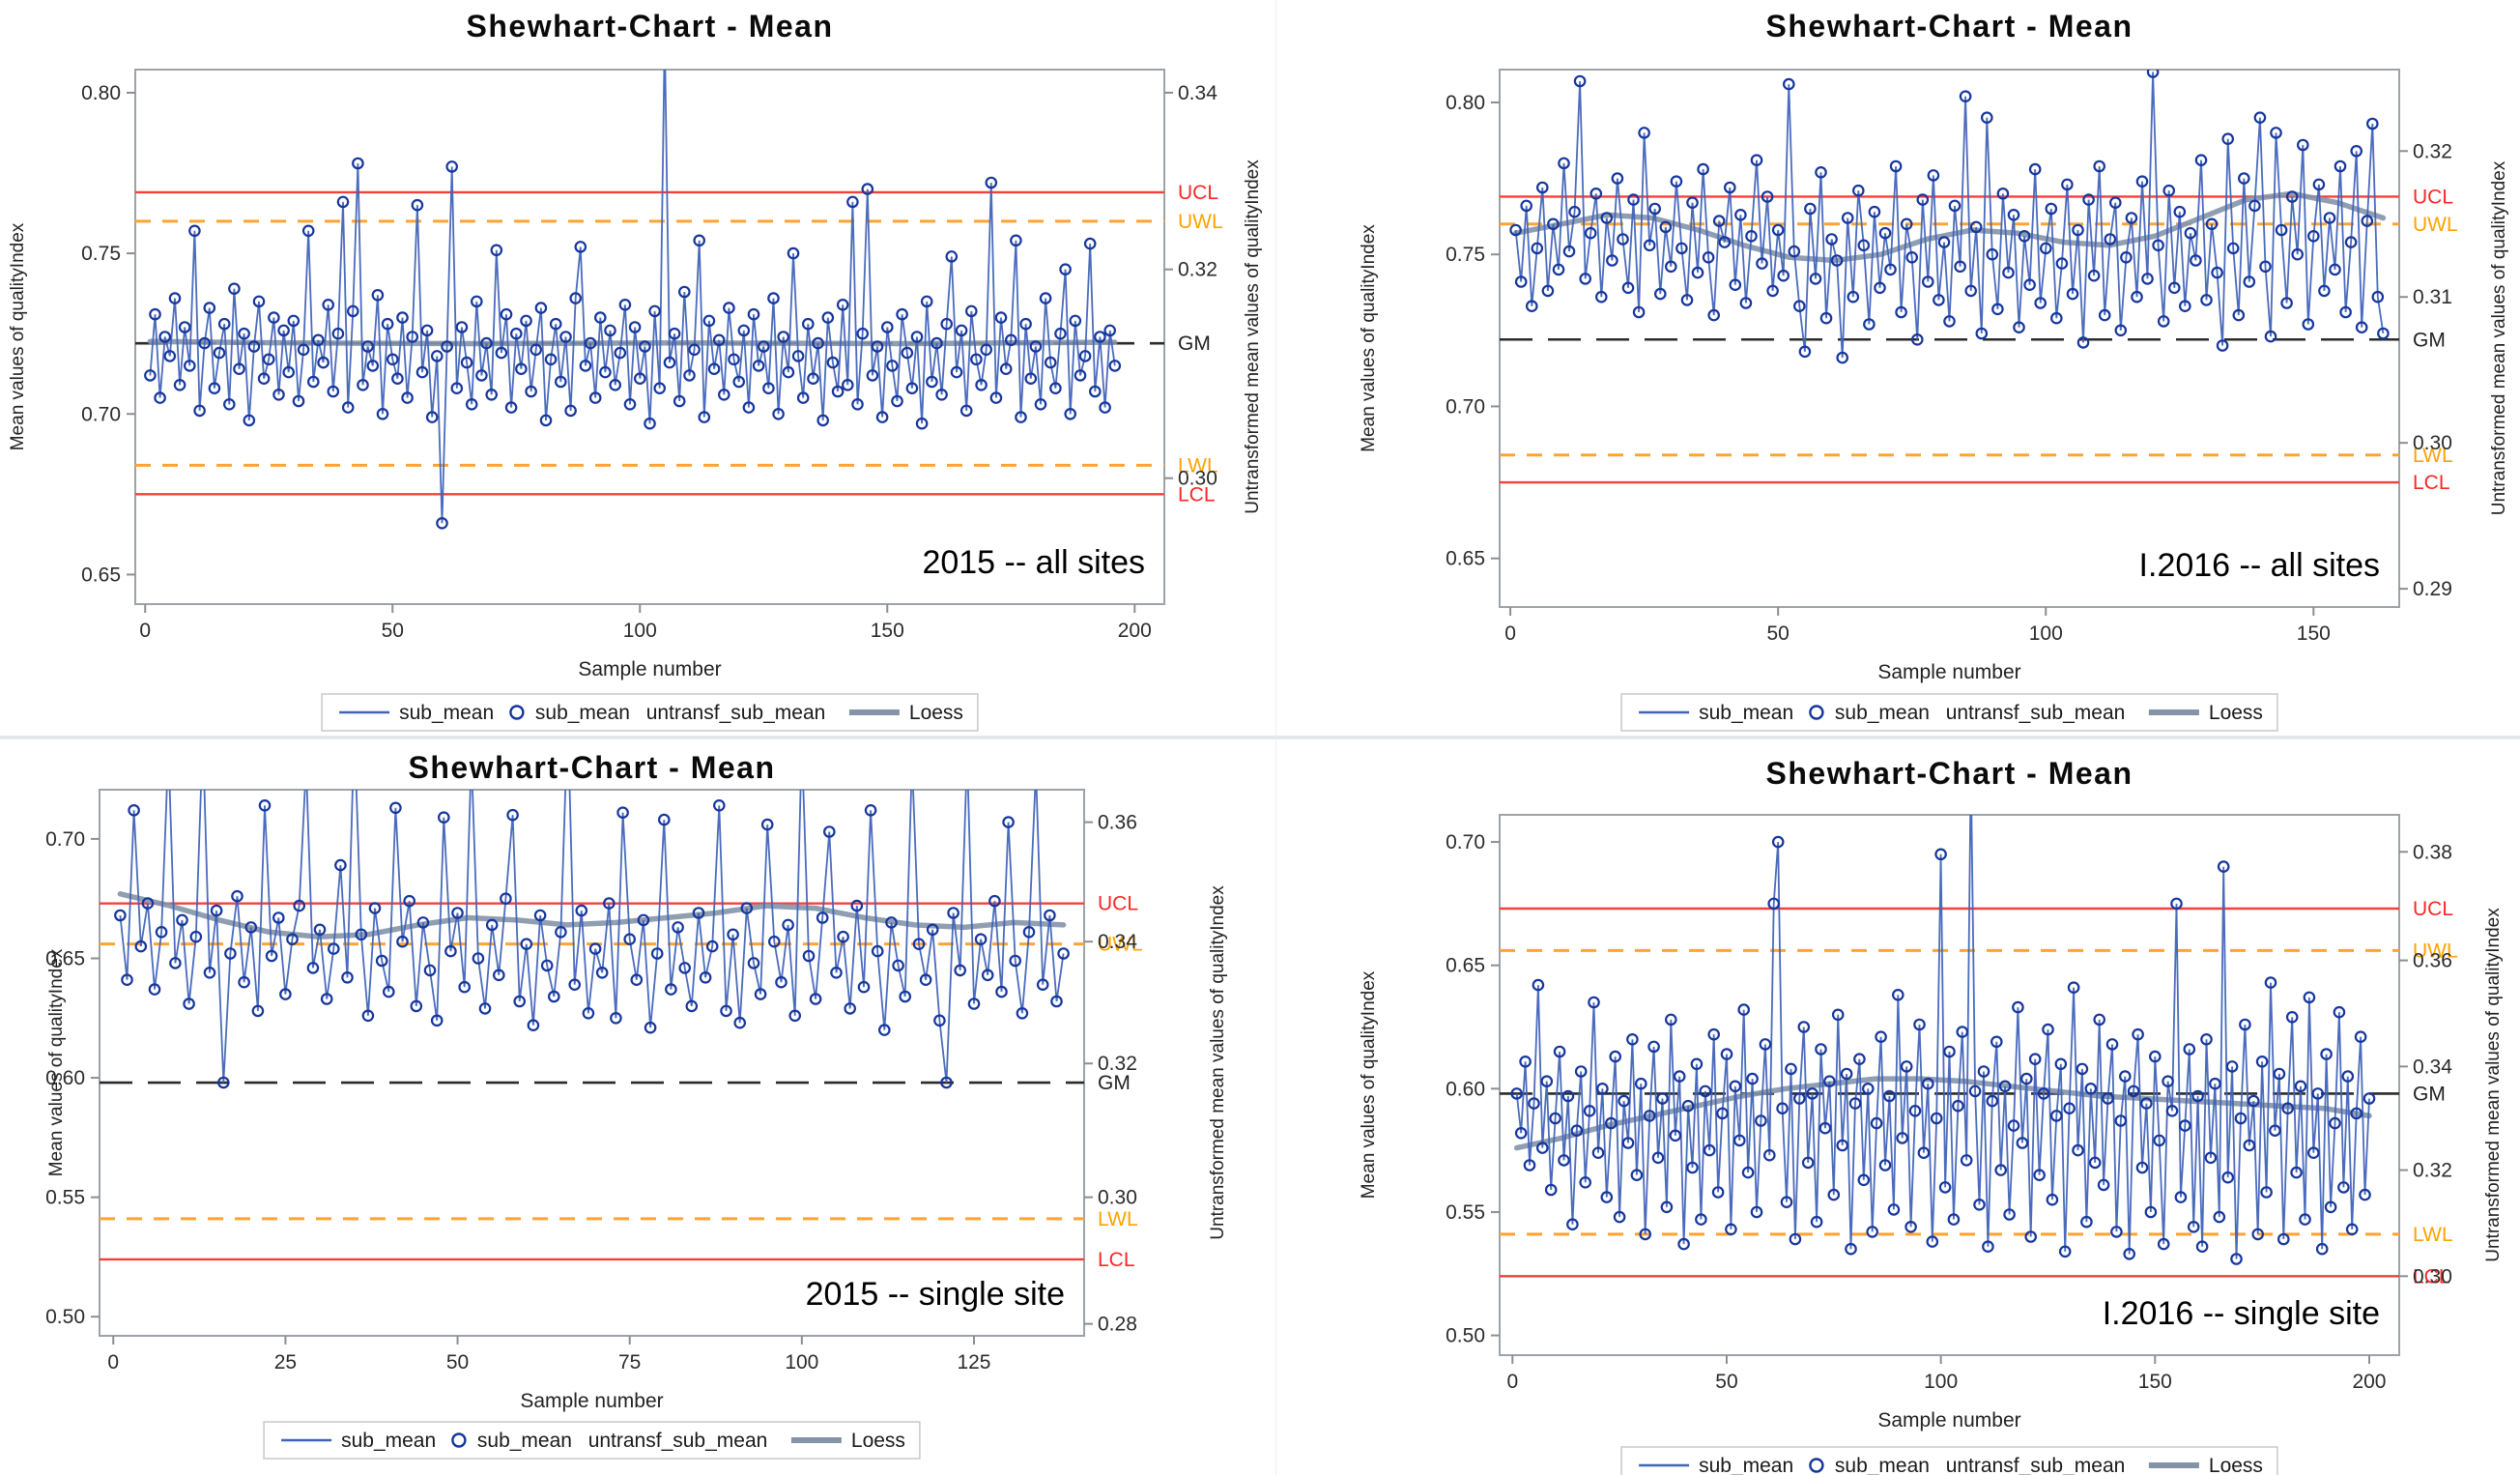  What do you see at coordinates (2036, 1465) in the screenshot?
I see `legend-item-label: untransf_sub_mean` at bounding box center [2036, 1465].